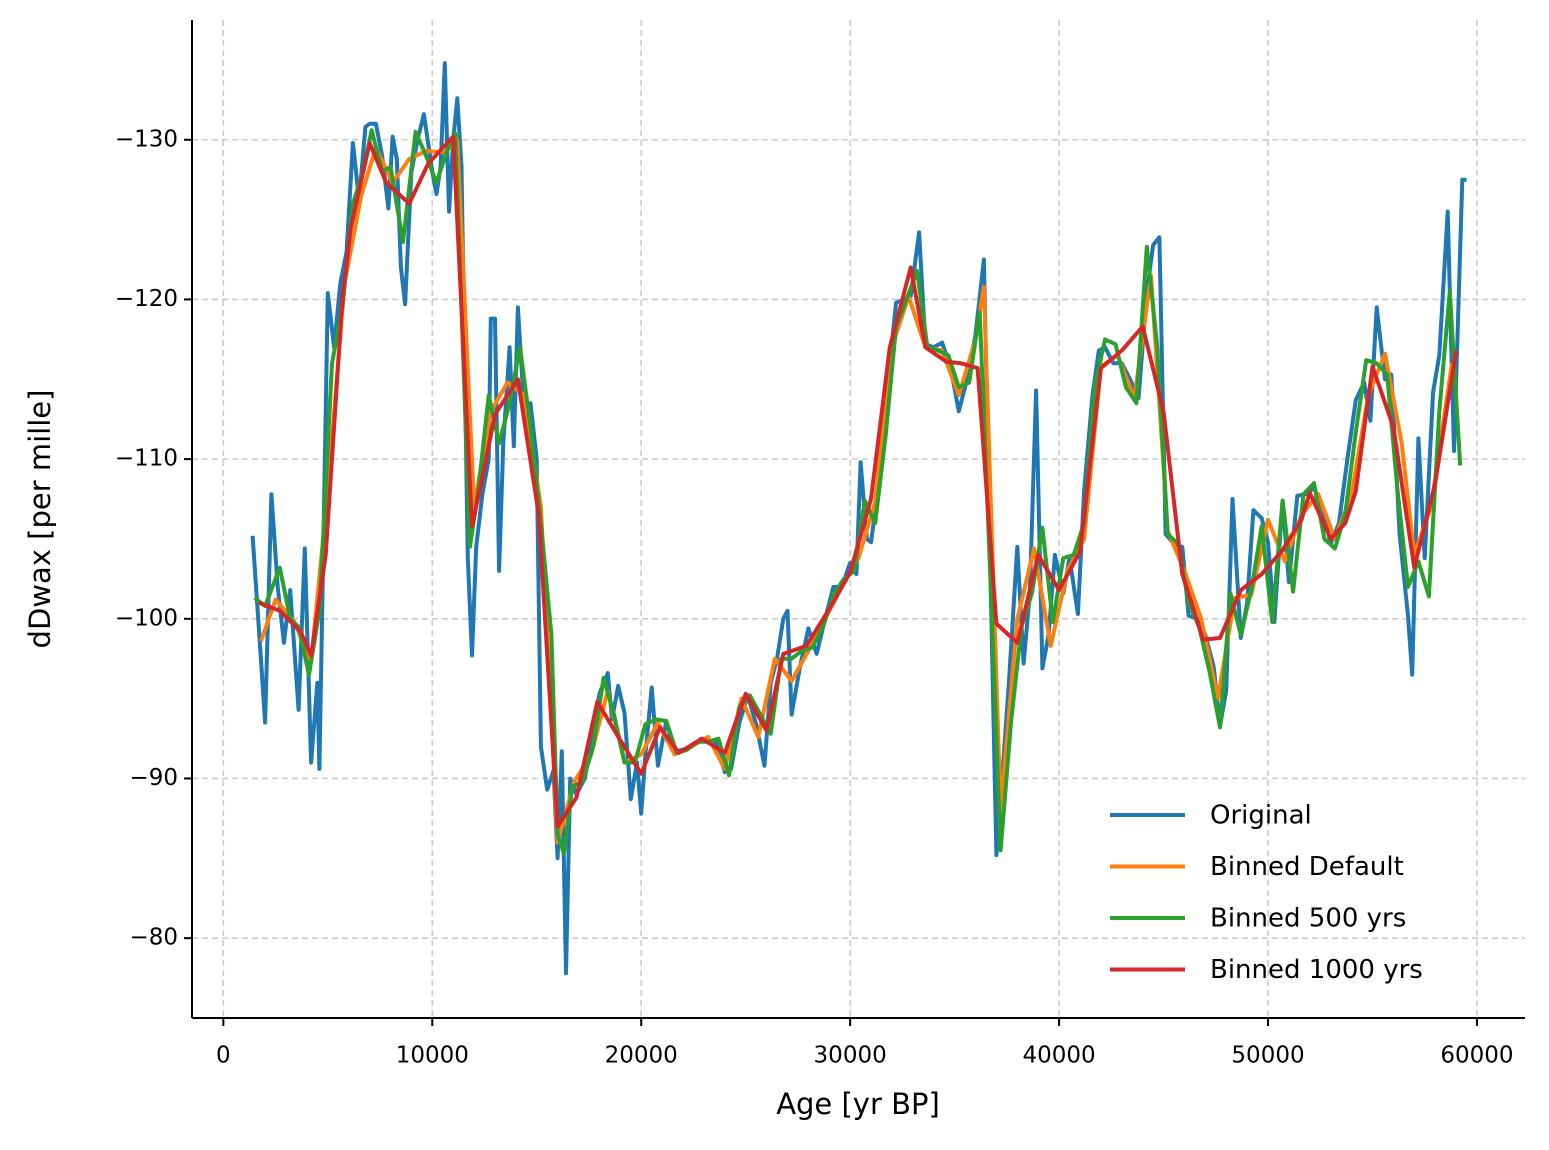 This screenshot has height=1150, width=1549. I want to click on x-tick-label: 40000, so click(1058, 1056).